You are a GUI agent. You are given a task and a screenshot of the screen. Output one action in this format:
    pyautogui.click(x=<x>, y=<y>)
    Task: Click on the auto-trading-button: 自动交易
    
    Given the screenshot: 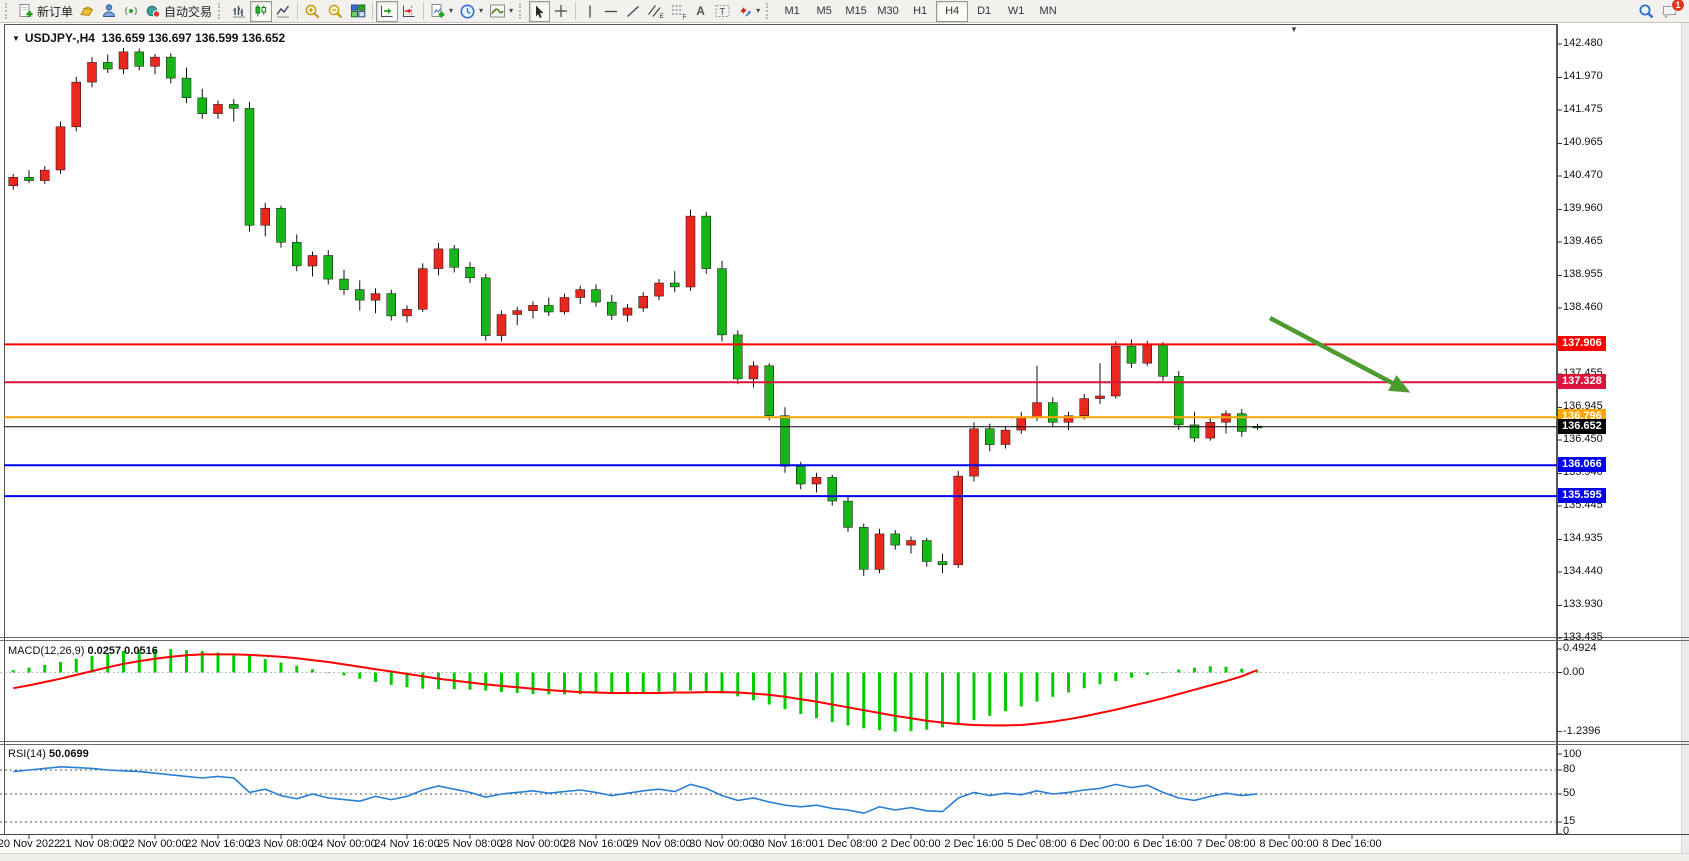 What is the action you would take?
    pyautogui.click(x=178, y=11)
    